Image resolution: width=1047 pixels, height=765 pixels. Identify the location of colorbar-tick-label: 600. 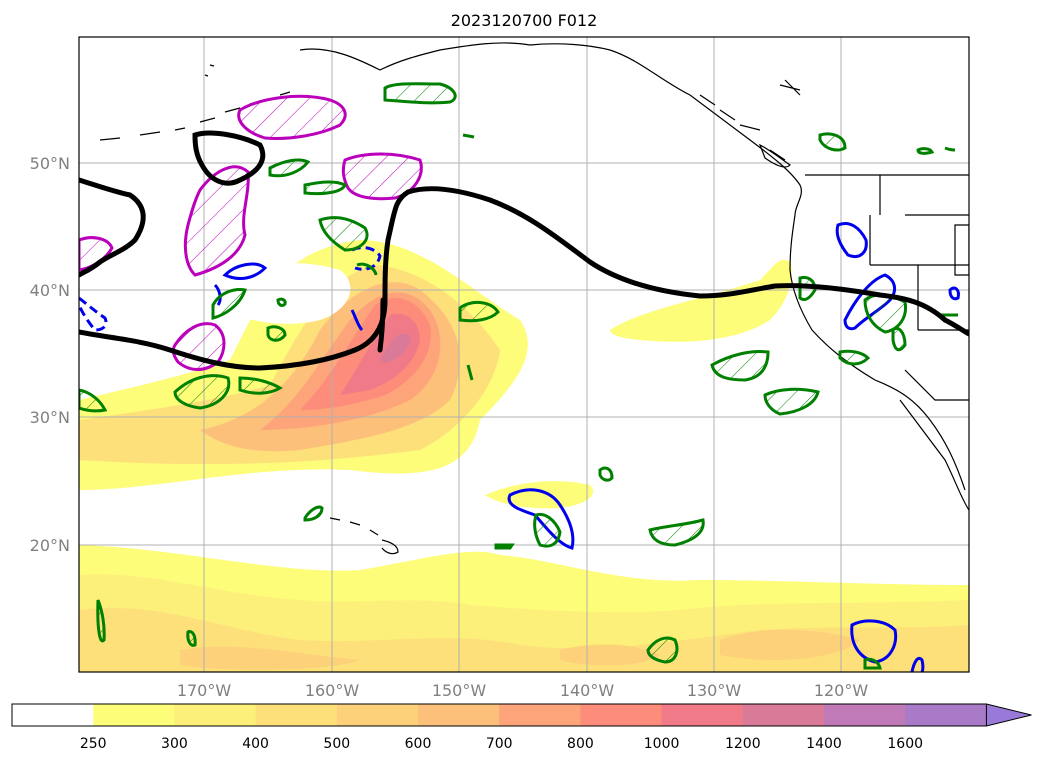
(418, 744).